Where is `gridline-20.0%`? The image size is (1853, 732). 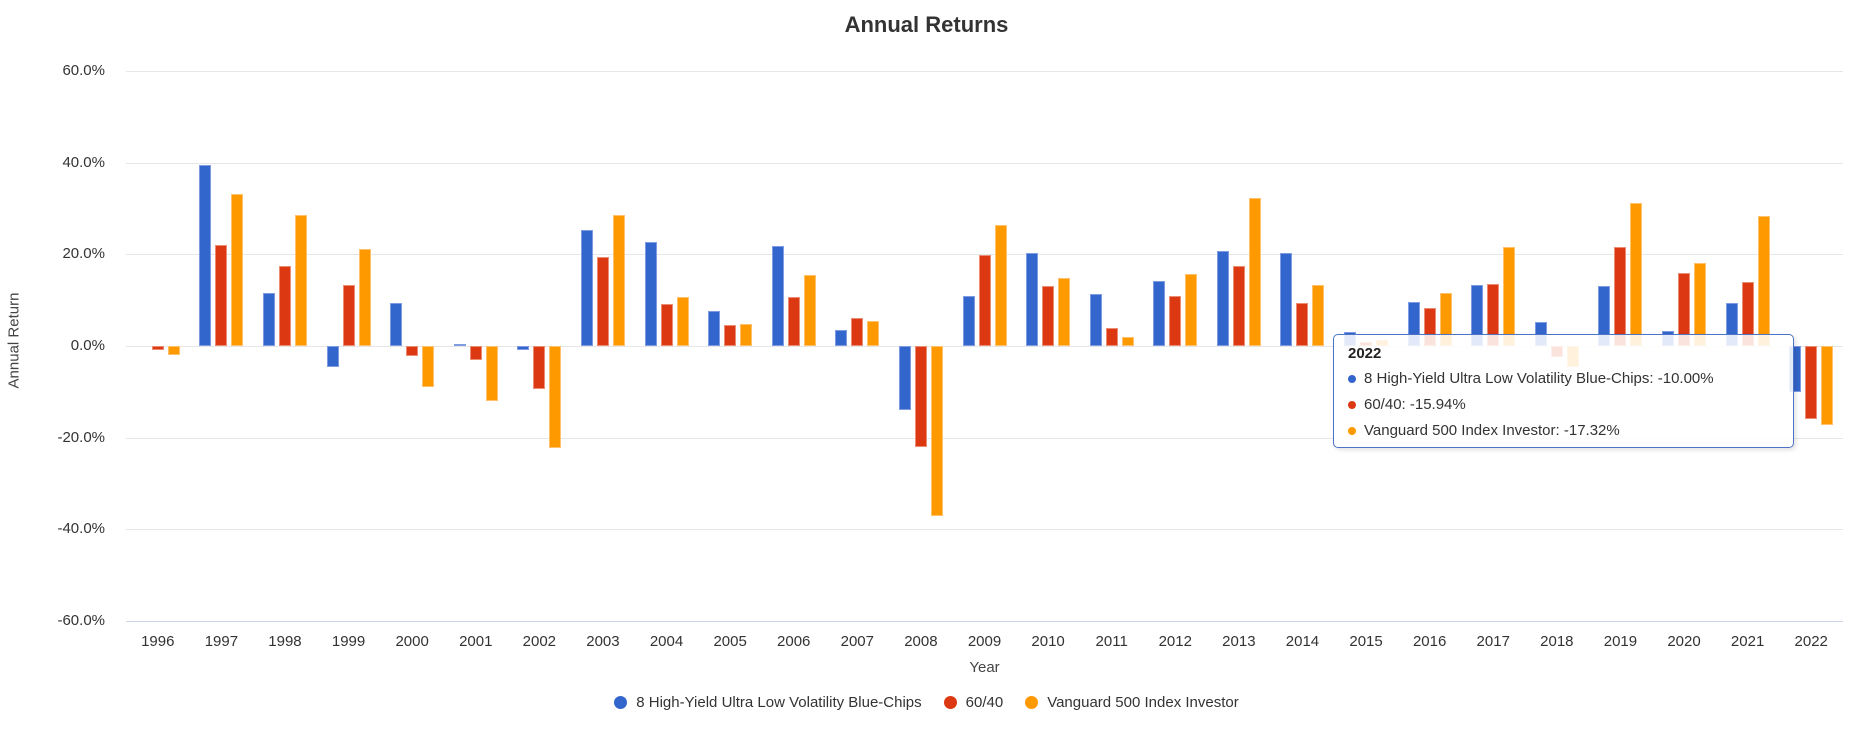
gridline-20.0% is located at coordinates (984, 255).